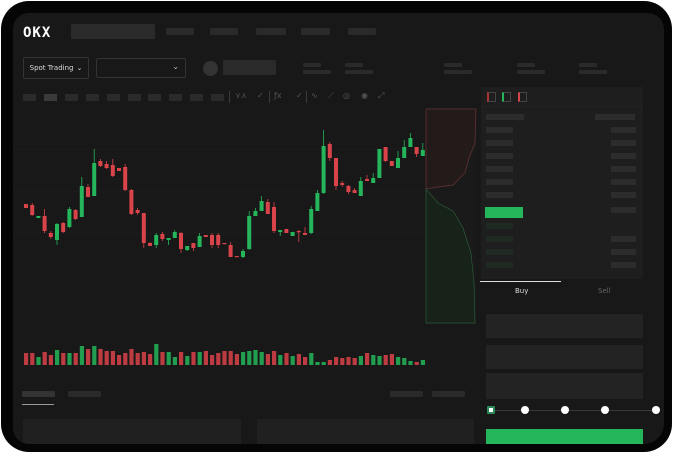  I want to click on book-both-icon, so click(491, 97).